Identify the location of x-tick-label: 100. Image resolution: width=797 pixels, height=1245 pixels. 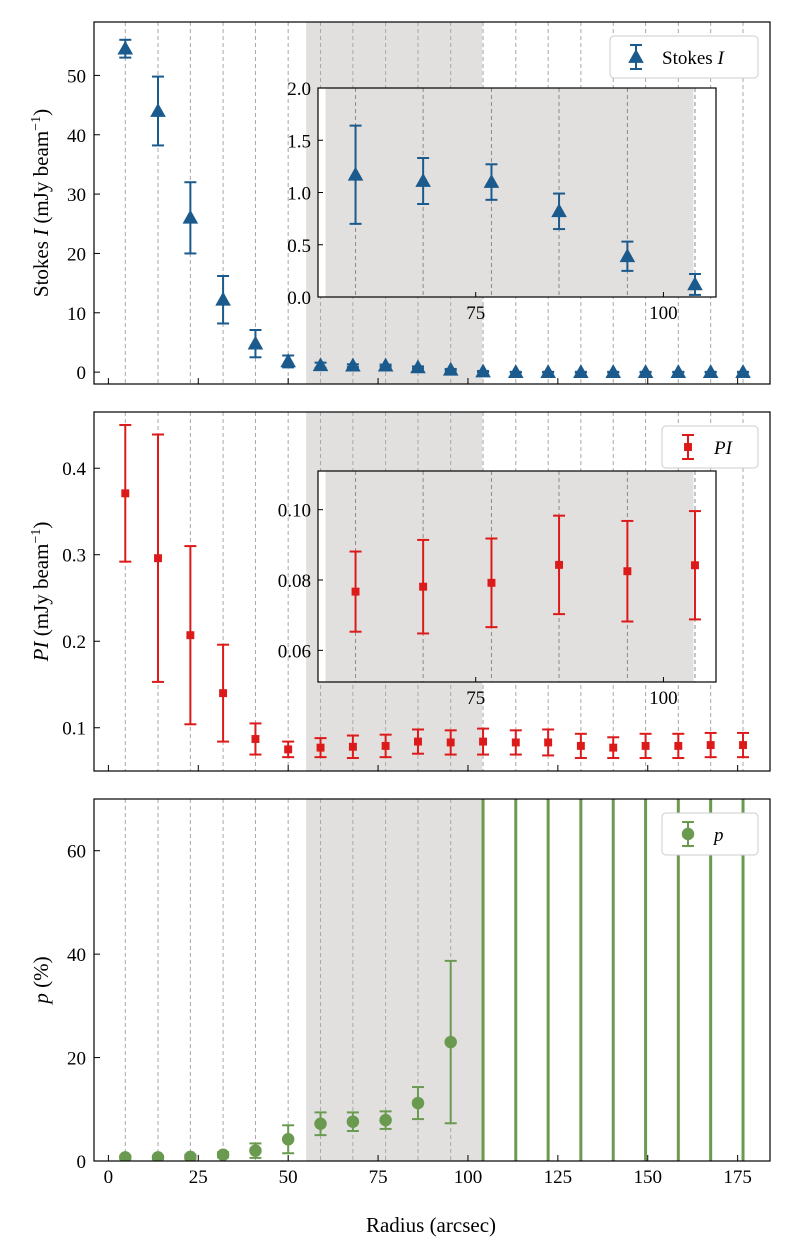
(468, 1177).